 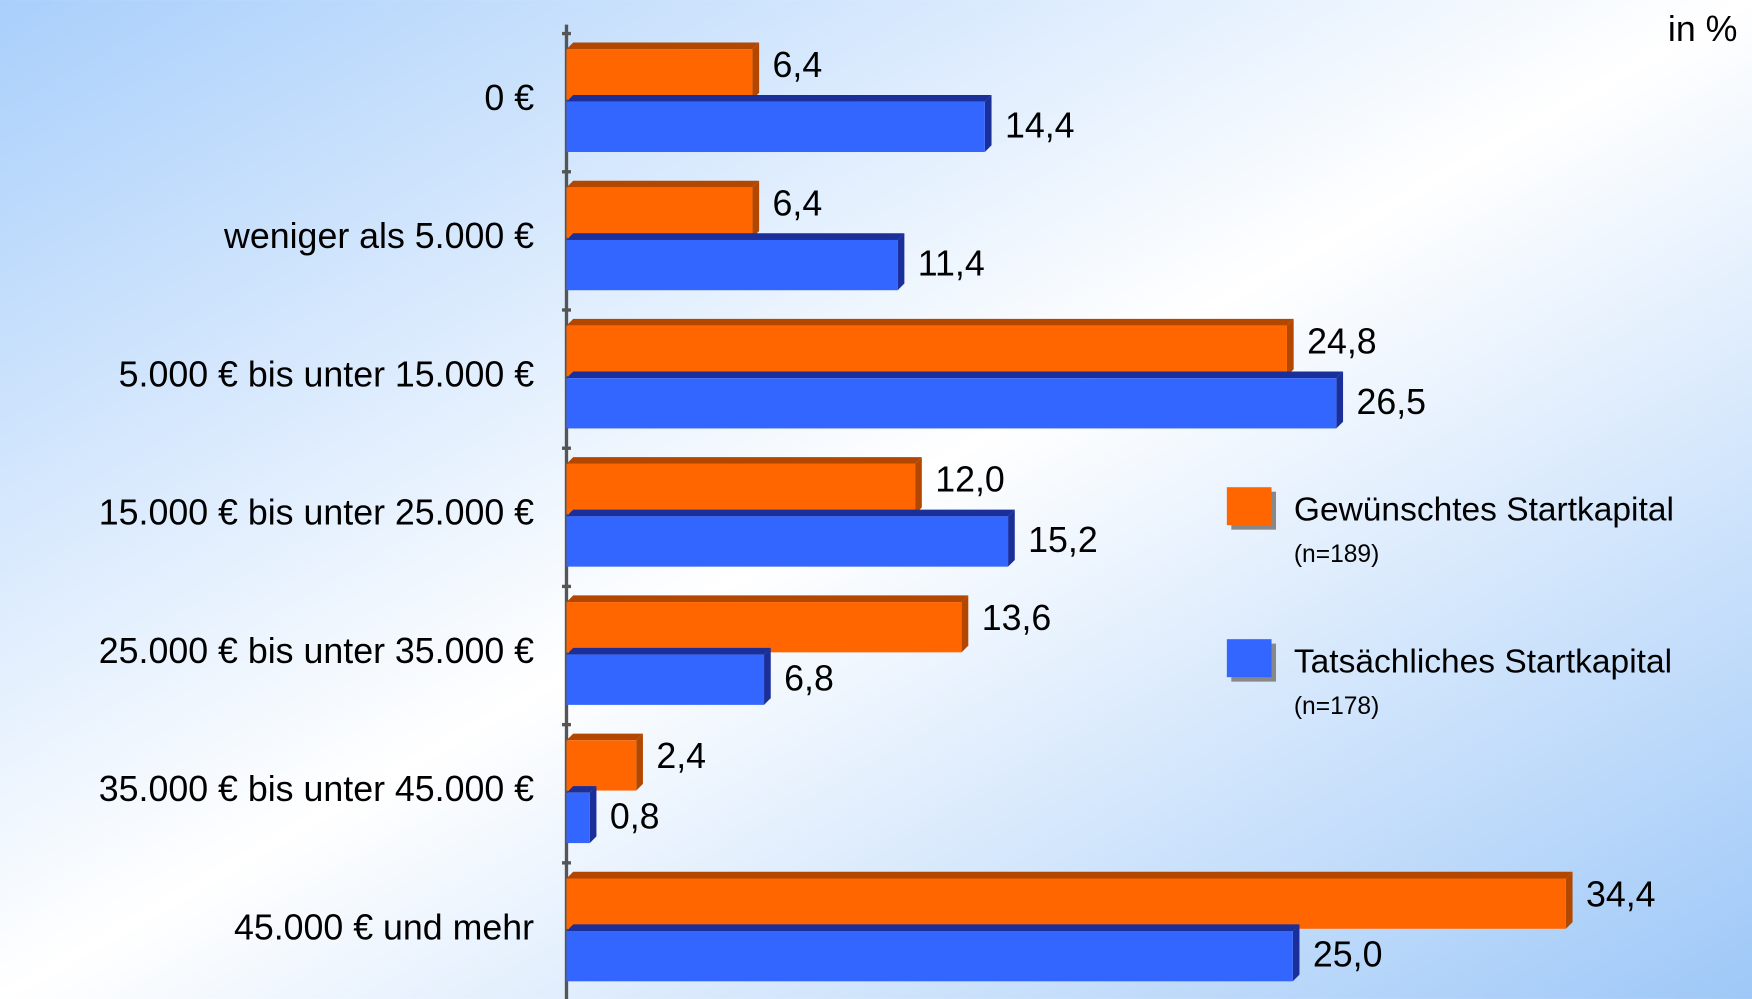 I want to click on value-label: 12,0, so click(x=970, y=480).